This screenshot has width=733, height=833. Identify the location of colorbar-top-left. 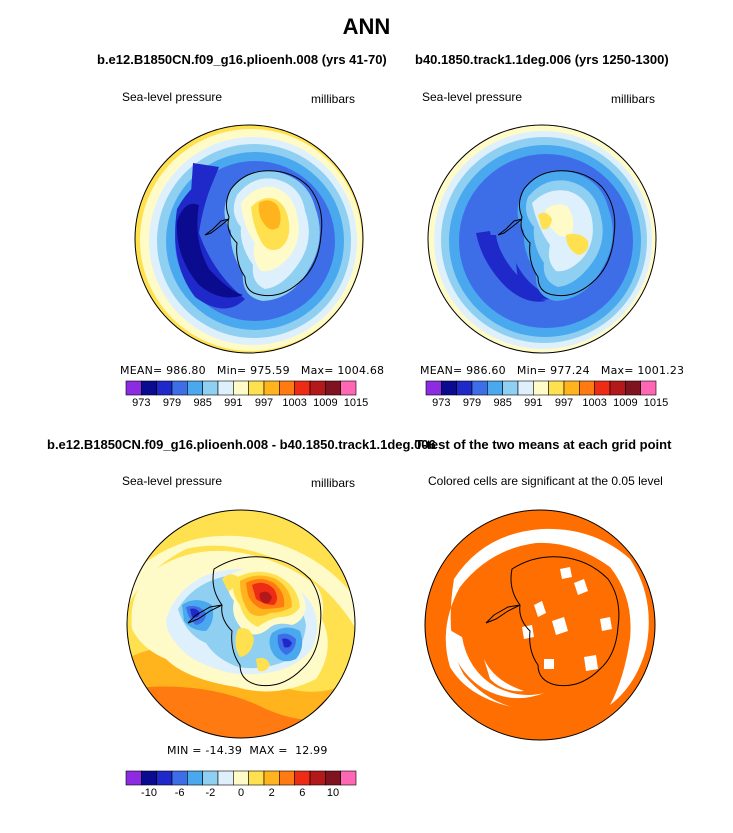
(241, 388).